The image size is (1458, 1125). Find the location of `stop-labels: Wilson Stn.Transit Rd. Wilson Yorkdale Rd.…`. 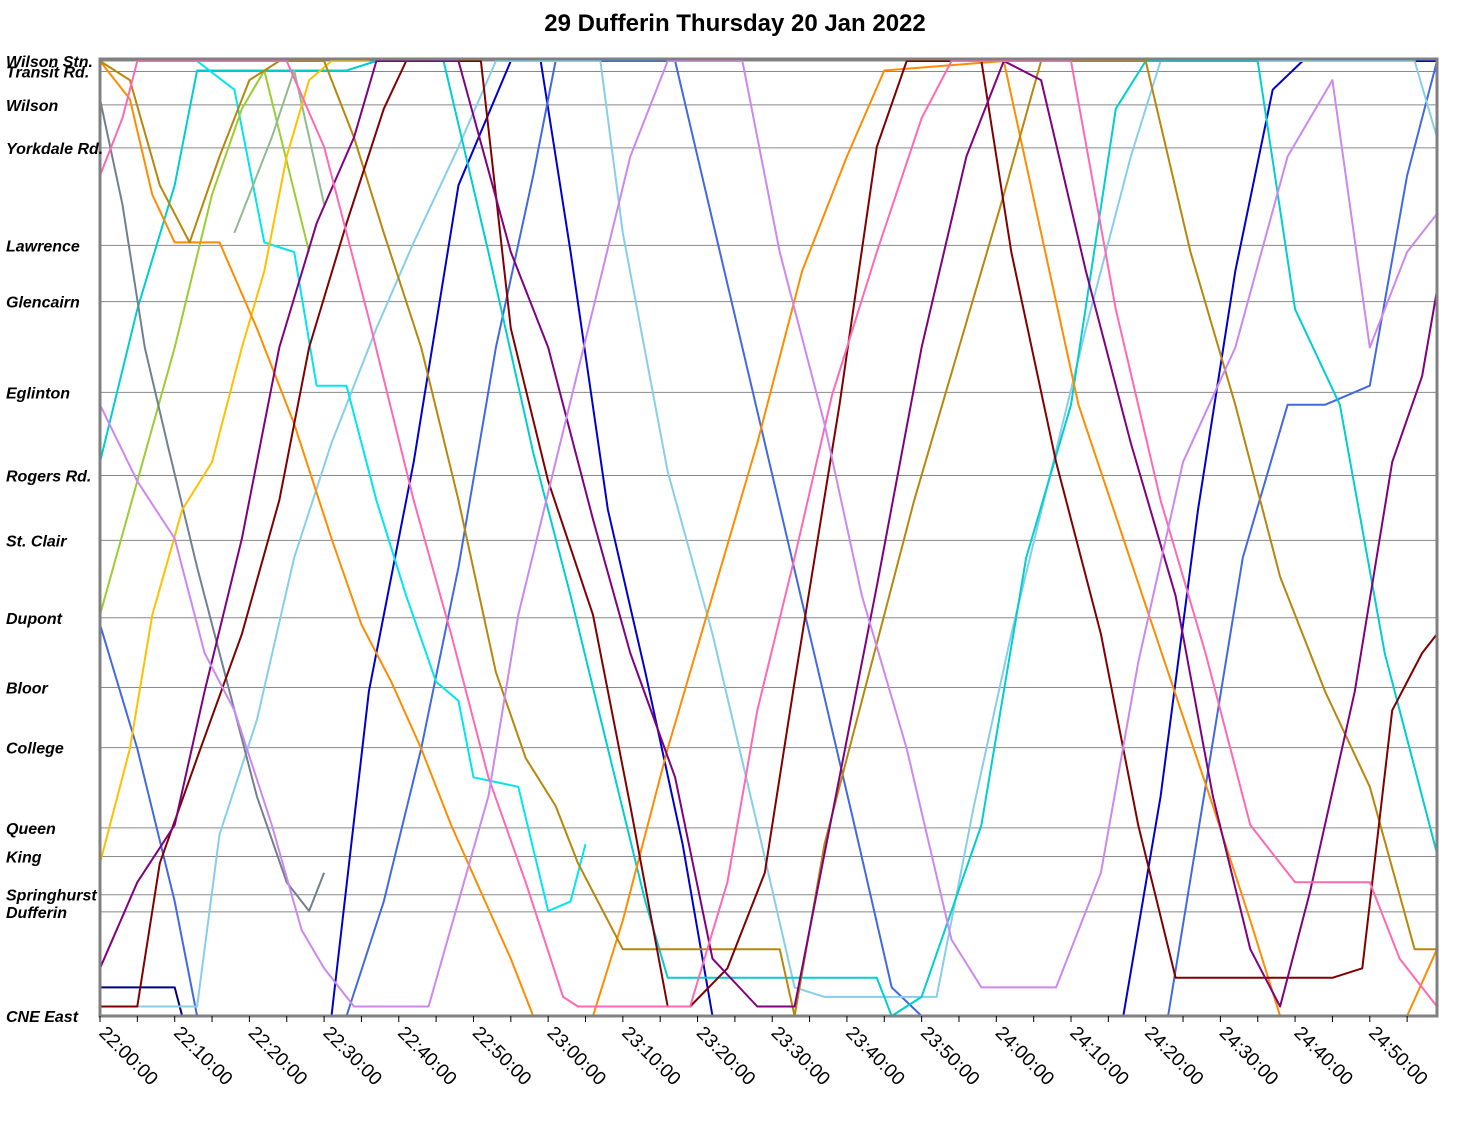

stop-labels: Wilson Stn.Transit Rd. Wilson Yorkdale Rd.… is located at coordinates (54, 540).